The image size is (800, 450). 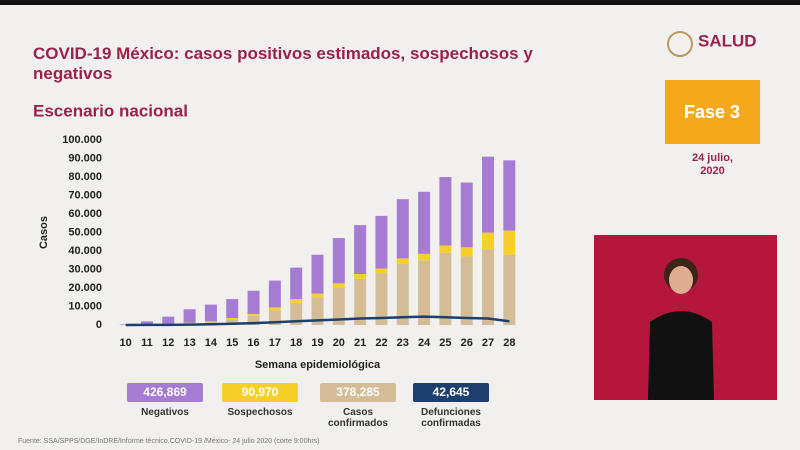 I want to click on x-tick-label: 21, so click(x=360, y=343).